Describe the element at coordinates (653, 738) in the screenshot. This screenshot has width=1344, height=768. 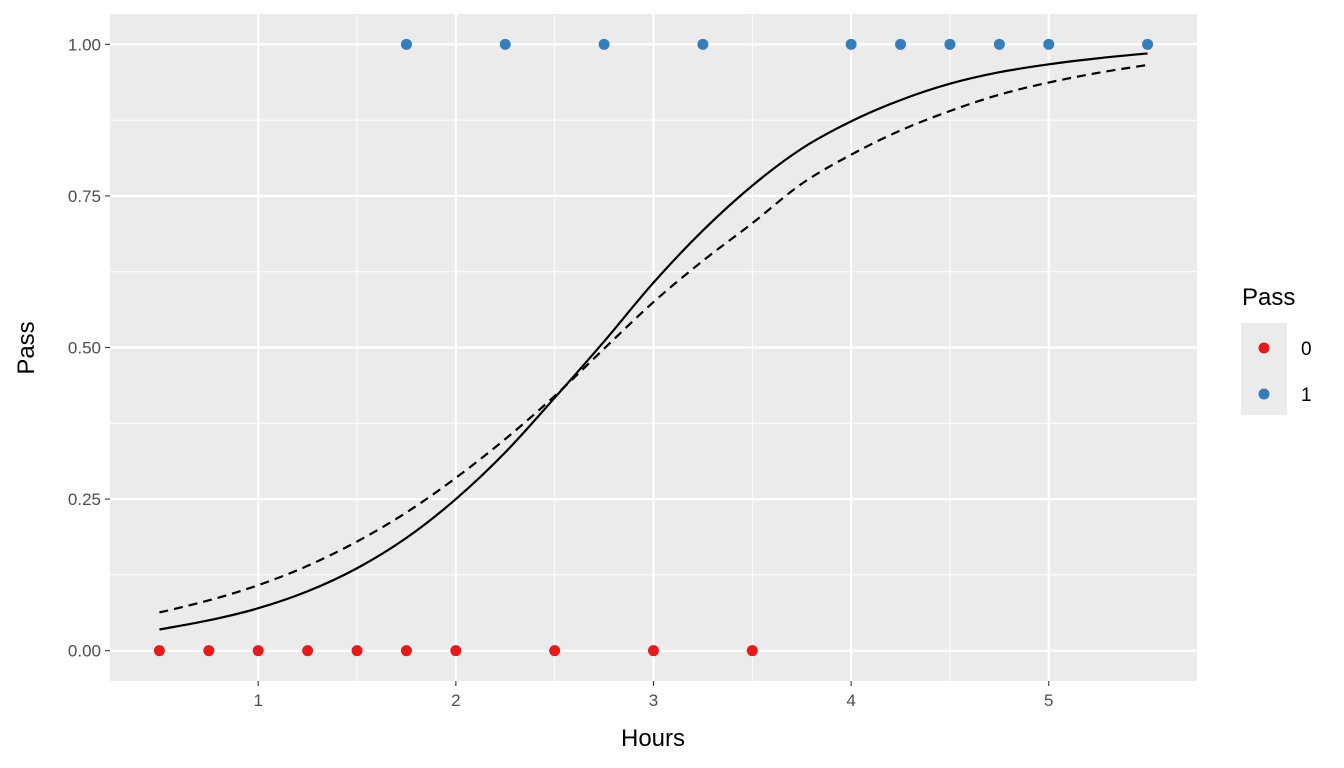
I see `x-axis-title: Hours` at that location.